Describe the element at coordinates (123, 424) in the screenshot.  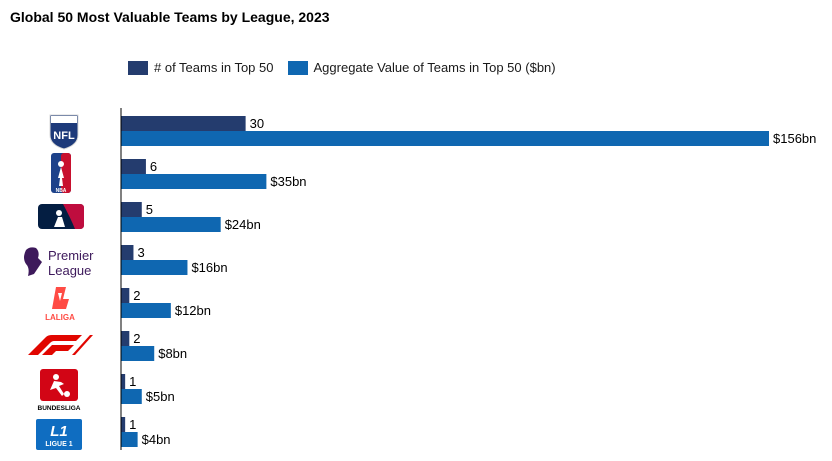
I see `bar-ligue-1-teams` at that location.